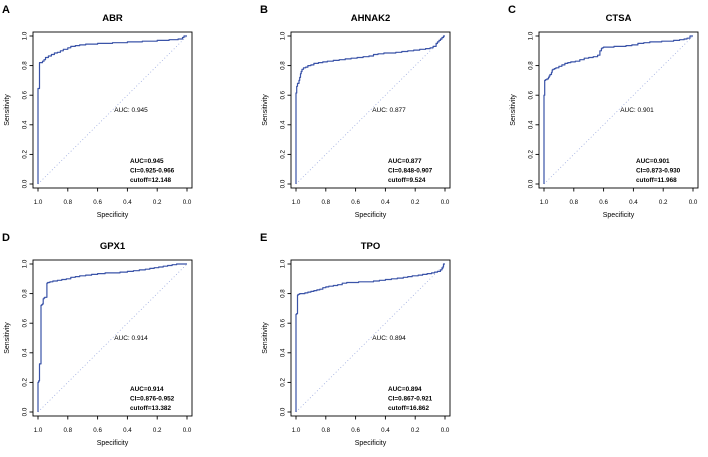  Describe the element at coordinates (150, 180) in the screenshot. I see `stats-line: cutoff=12.148` at that location.